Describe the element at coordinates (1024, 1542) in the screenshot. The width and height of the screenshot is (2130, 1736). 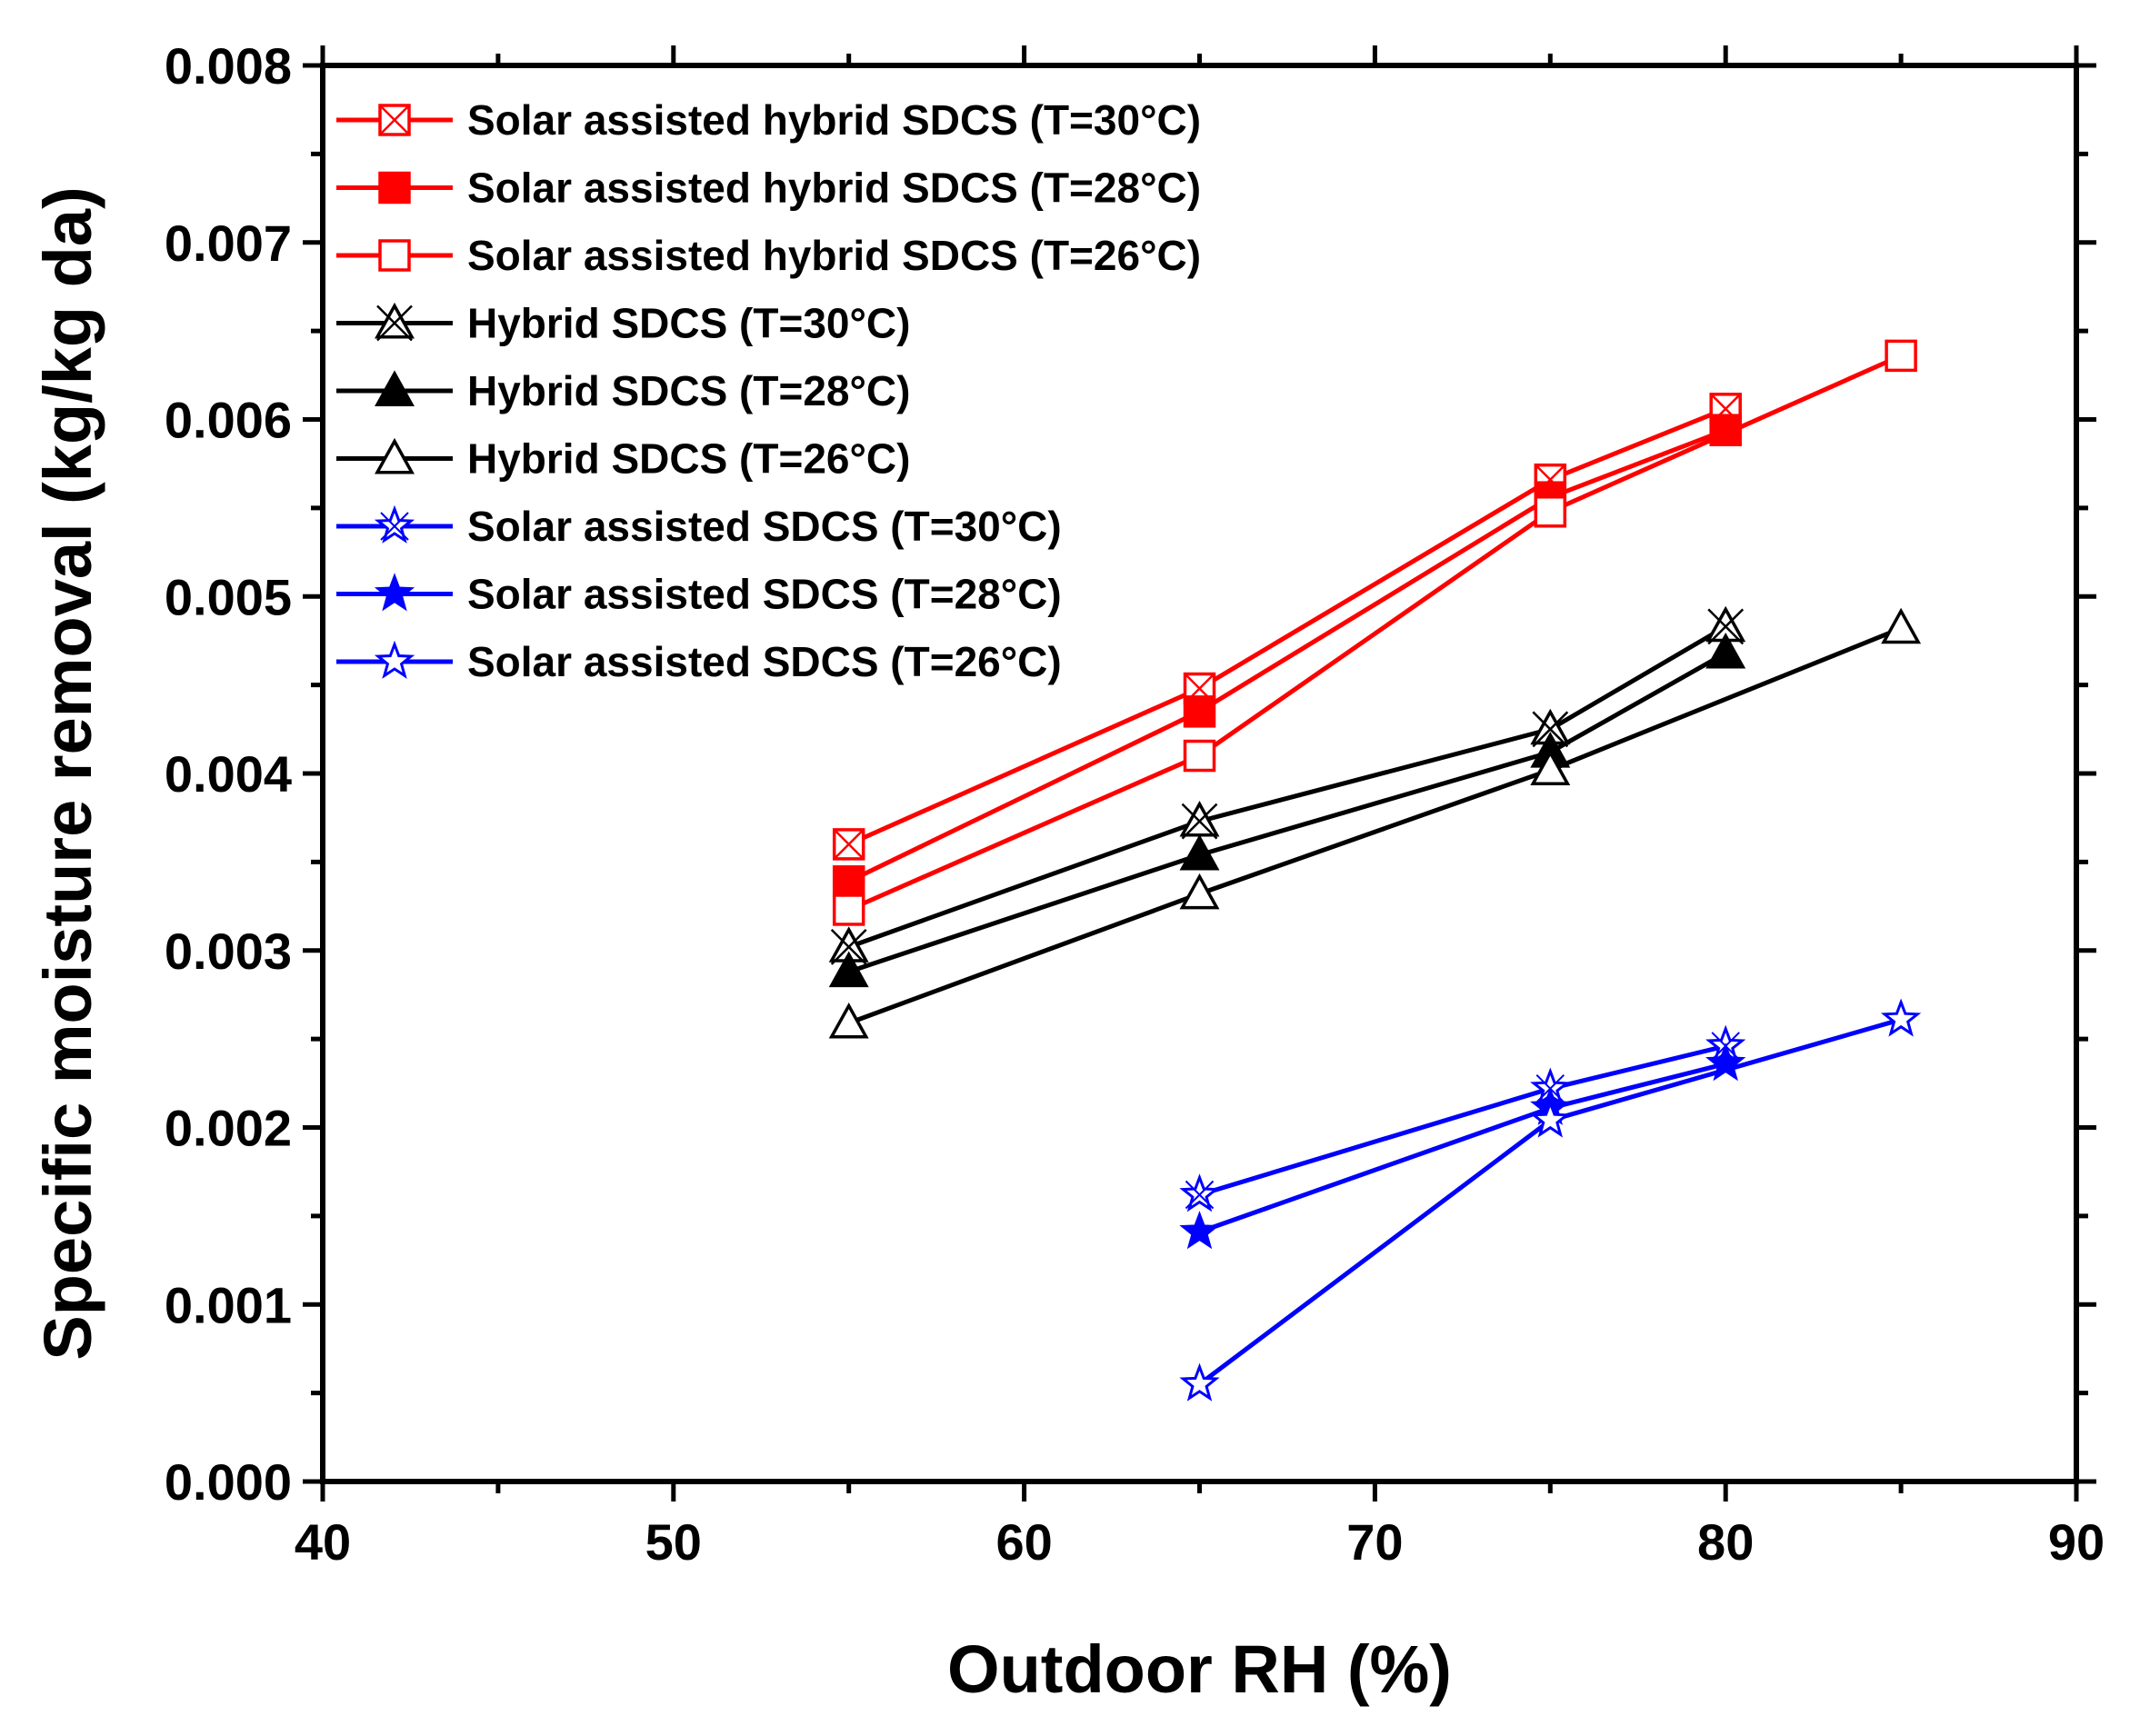
I see `x-tick-label: 60` at that location.